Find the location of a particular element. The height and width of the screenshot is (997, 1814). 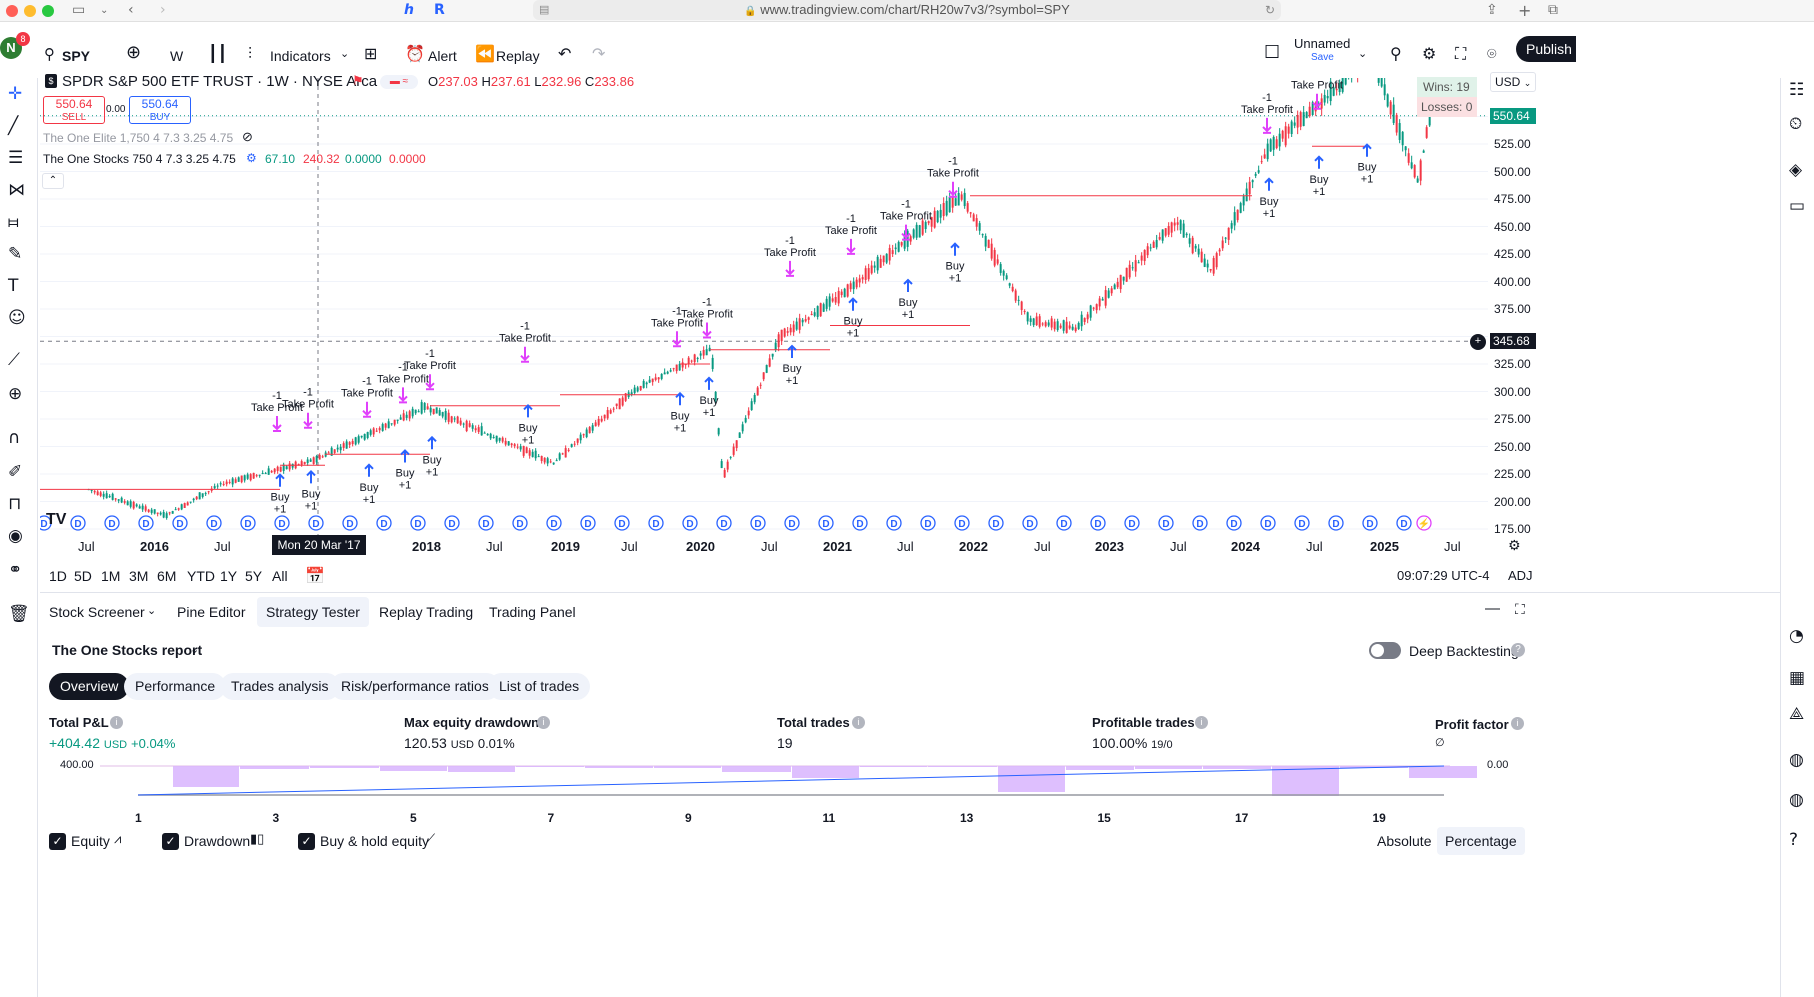

settings-gear-icon: ⚙ is located at coordinates (1429, 53).